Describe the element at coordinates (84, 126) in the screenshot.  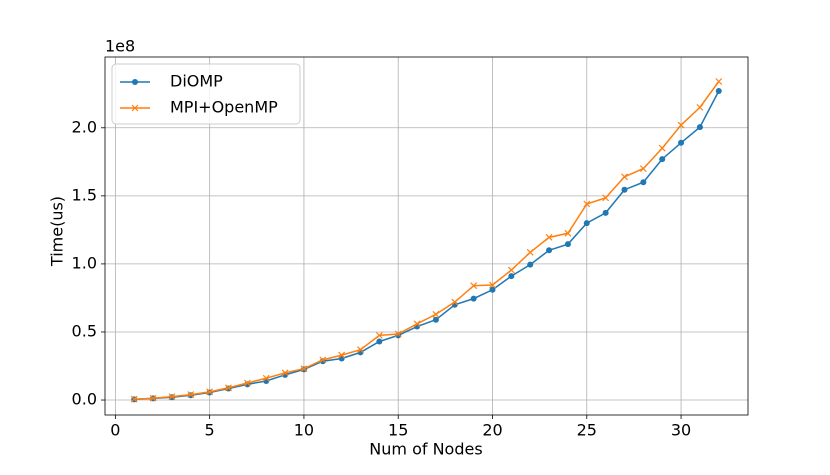
I see `y-tick-label: 2.0` at that location.